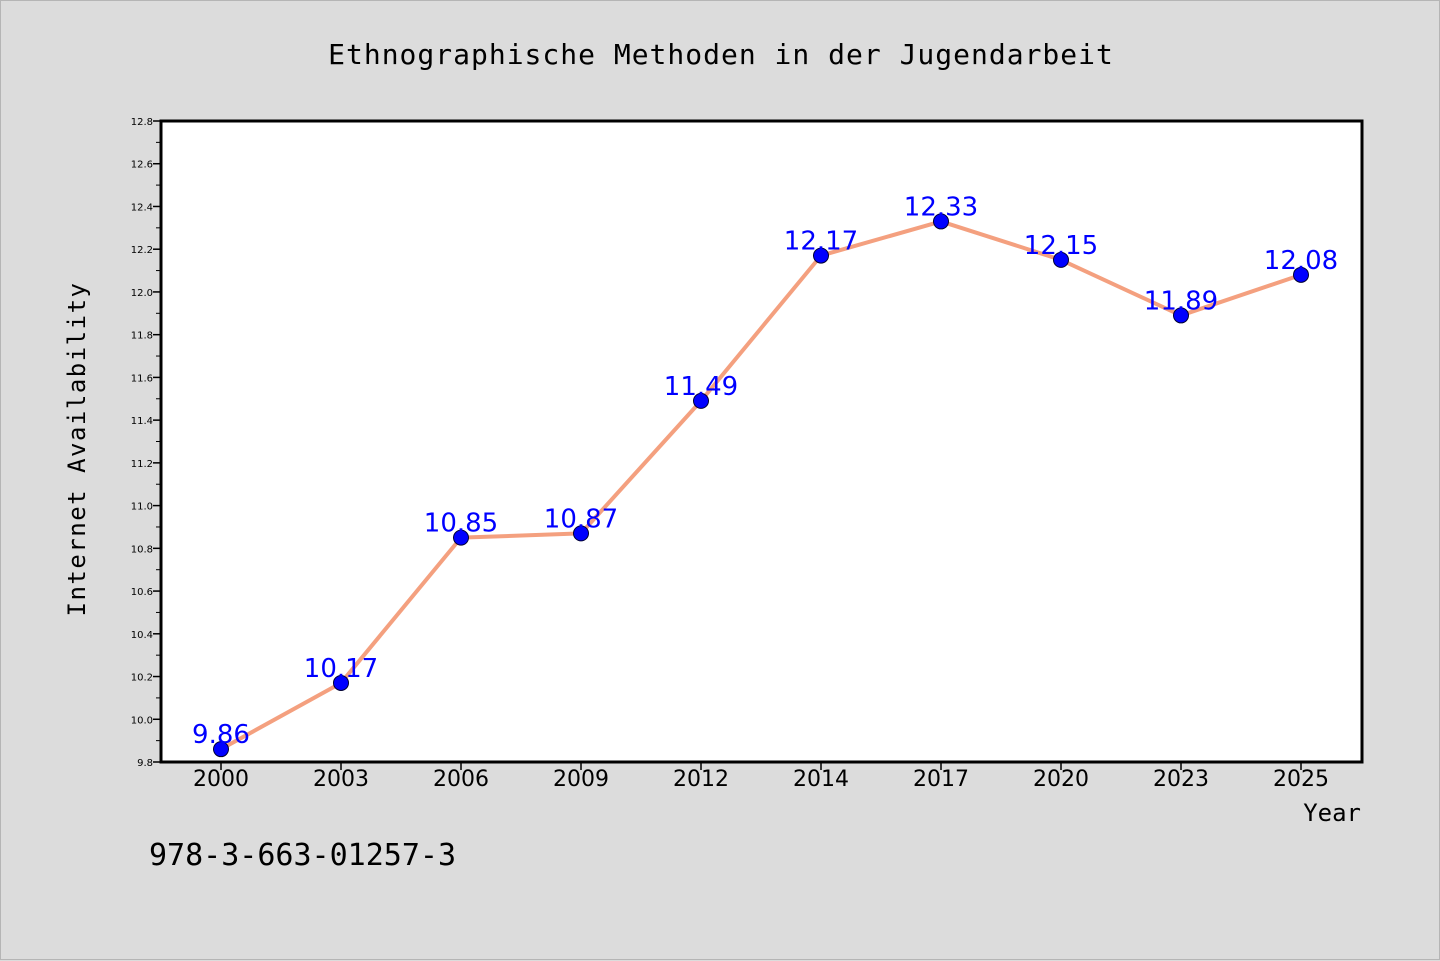 The image size is (1440, 961). What do you see at coordinates (142, 720) in the screenshot?
I see `y-tick-label: 10.0` at bounding box center [142, 720].